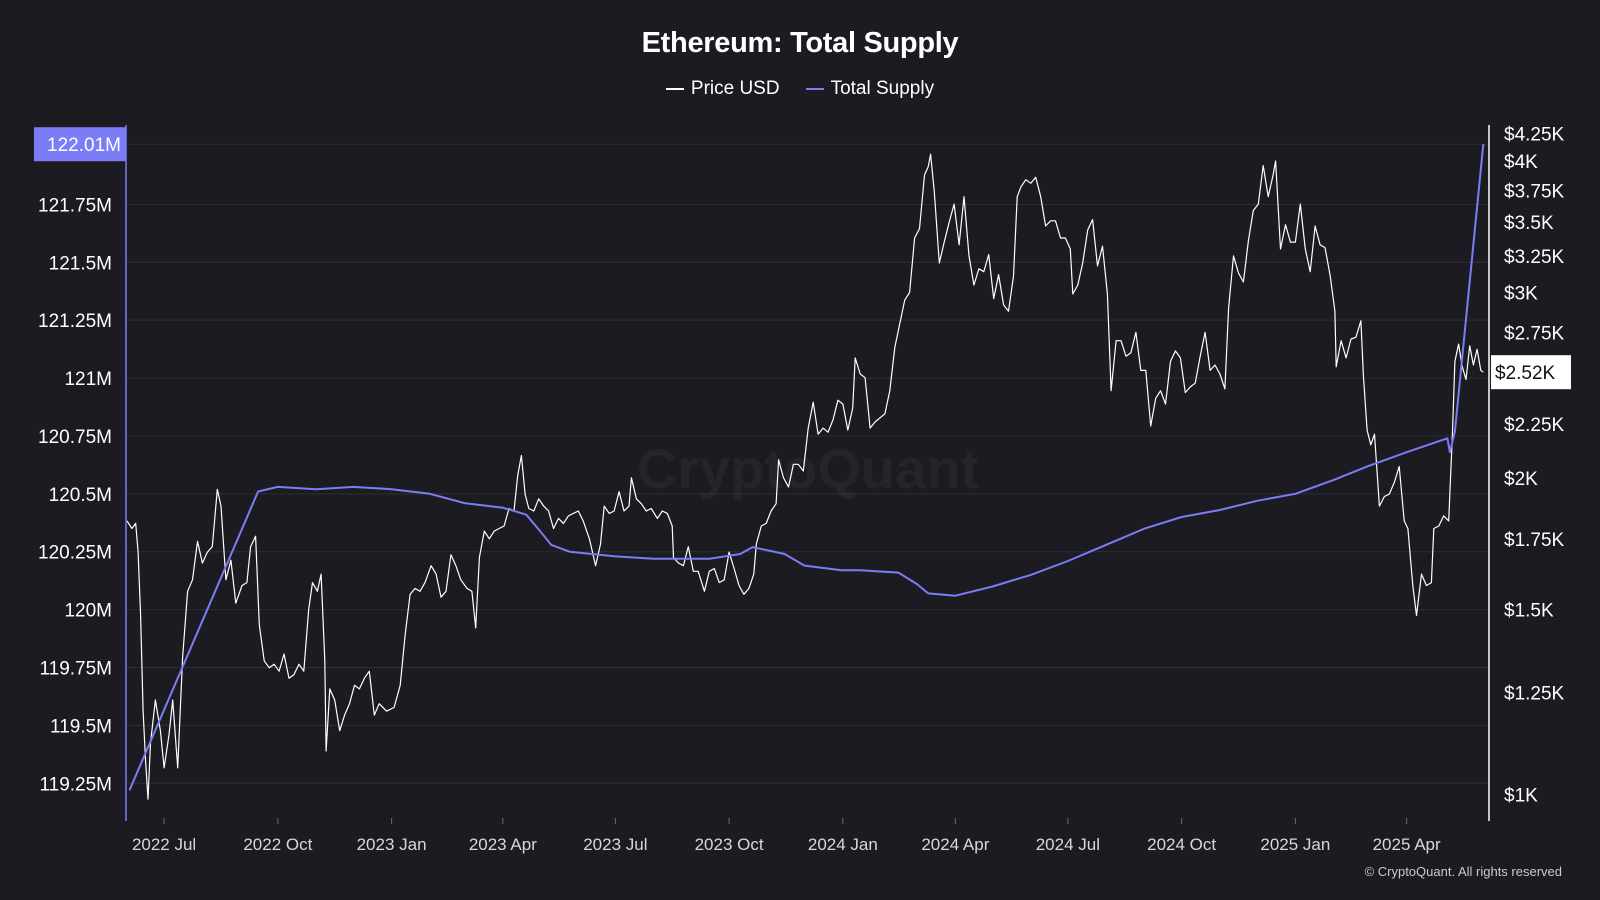  I want to click on legend-label-supply: Total Supply, so click(882, 88).